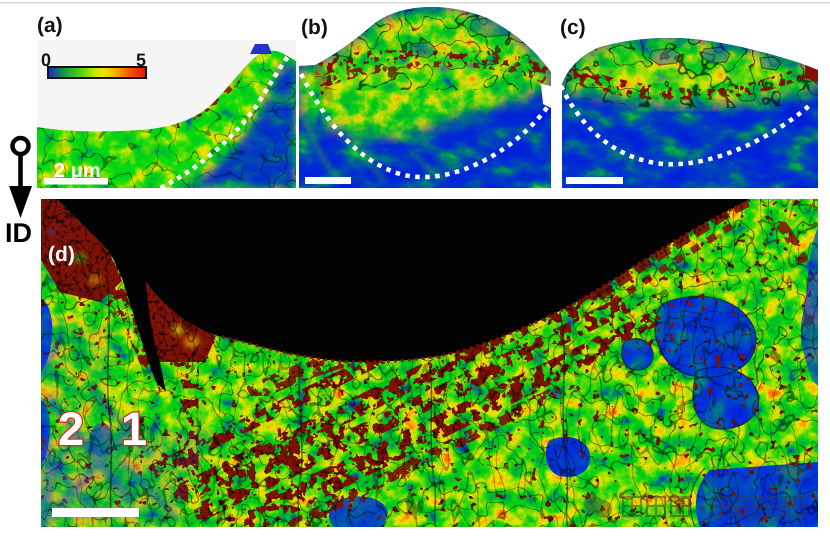 This screenshot has height=541, width=830. Describe the element at coordinates (50, 25) in the screenshot. I see `svg-text: (a)` at that location.